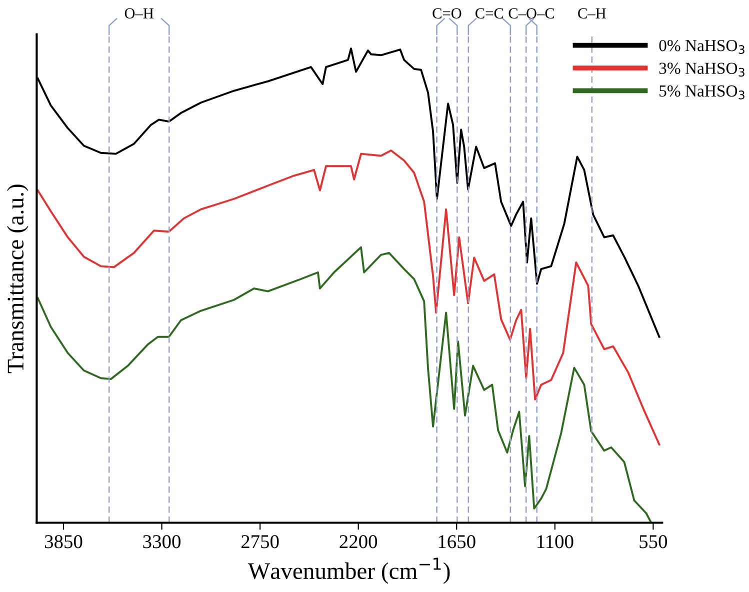 This screenshot has width=749, height=592. I want to click on legend-label: 5% NaHSO$_{3}$, so click(702, 92).